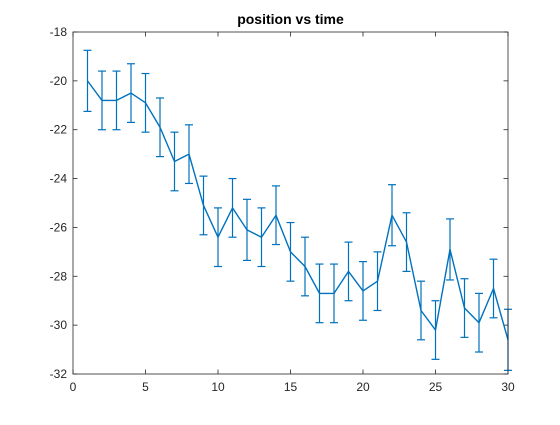 The height and width of the screenshot is (425, 560). I want to click on y-tick-label: -26, so click(59, 227).